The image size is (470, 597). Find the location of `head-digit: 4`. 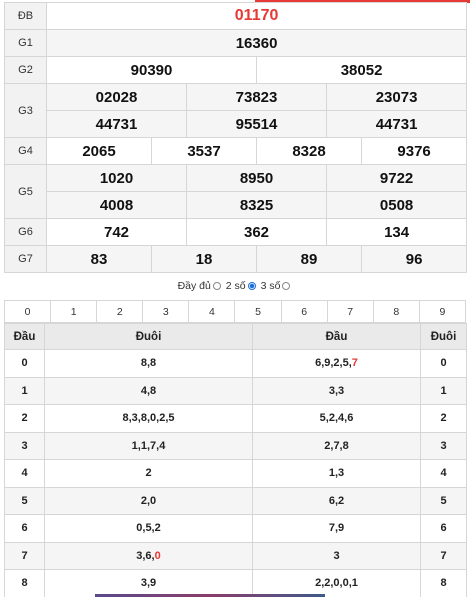

head-digit: 4 is located at coordinates (24, 473).